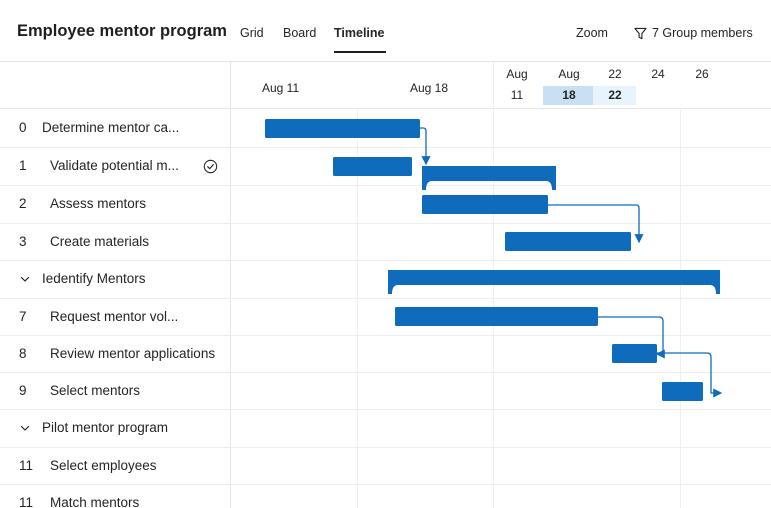 The width and height of the screenshot is (771, 508). I want to click on task-name: Assess mentors, so click(98, 203).